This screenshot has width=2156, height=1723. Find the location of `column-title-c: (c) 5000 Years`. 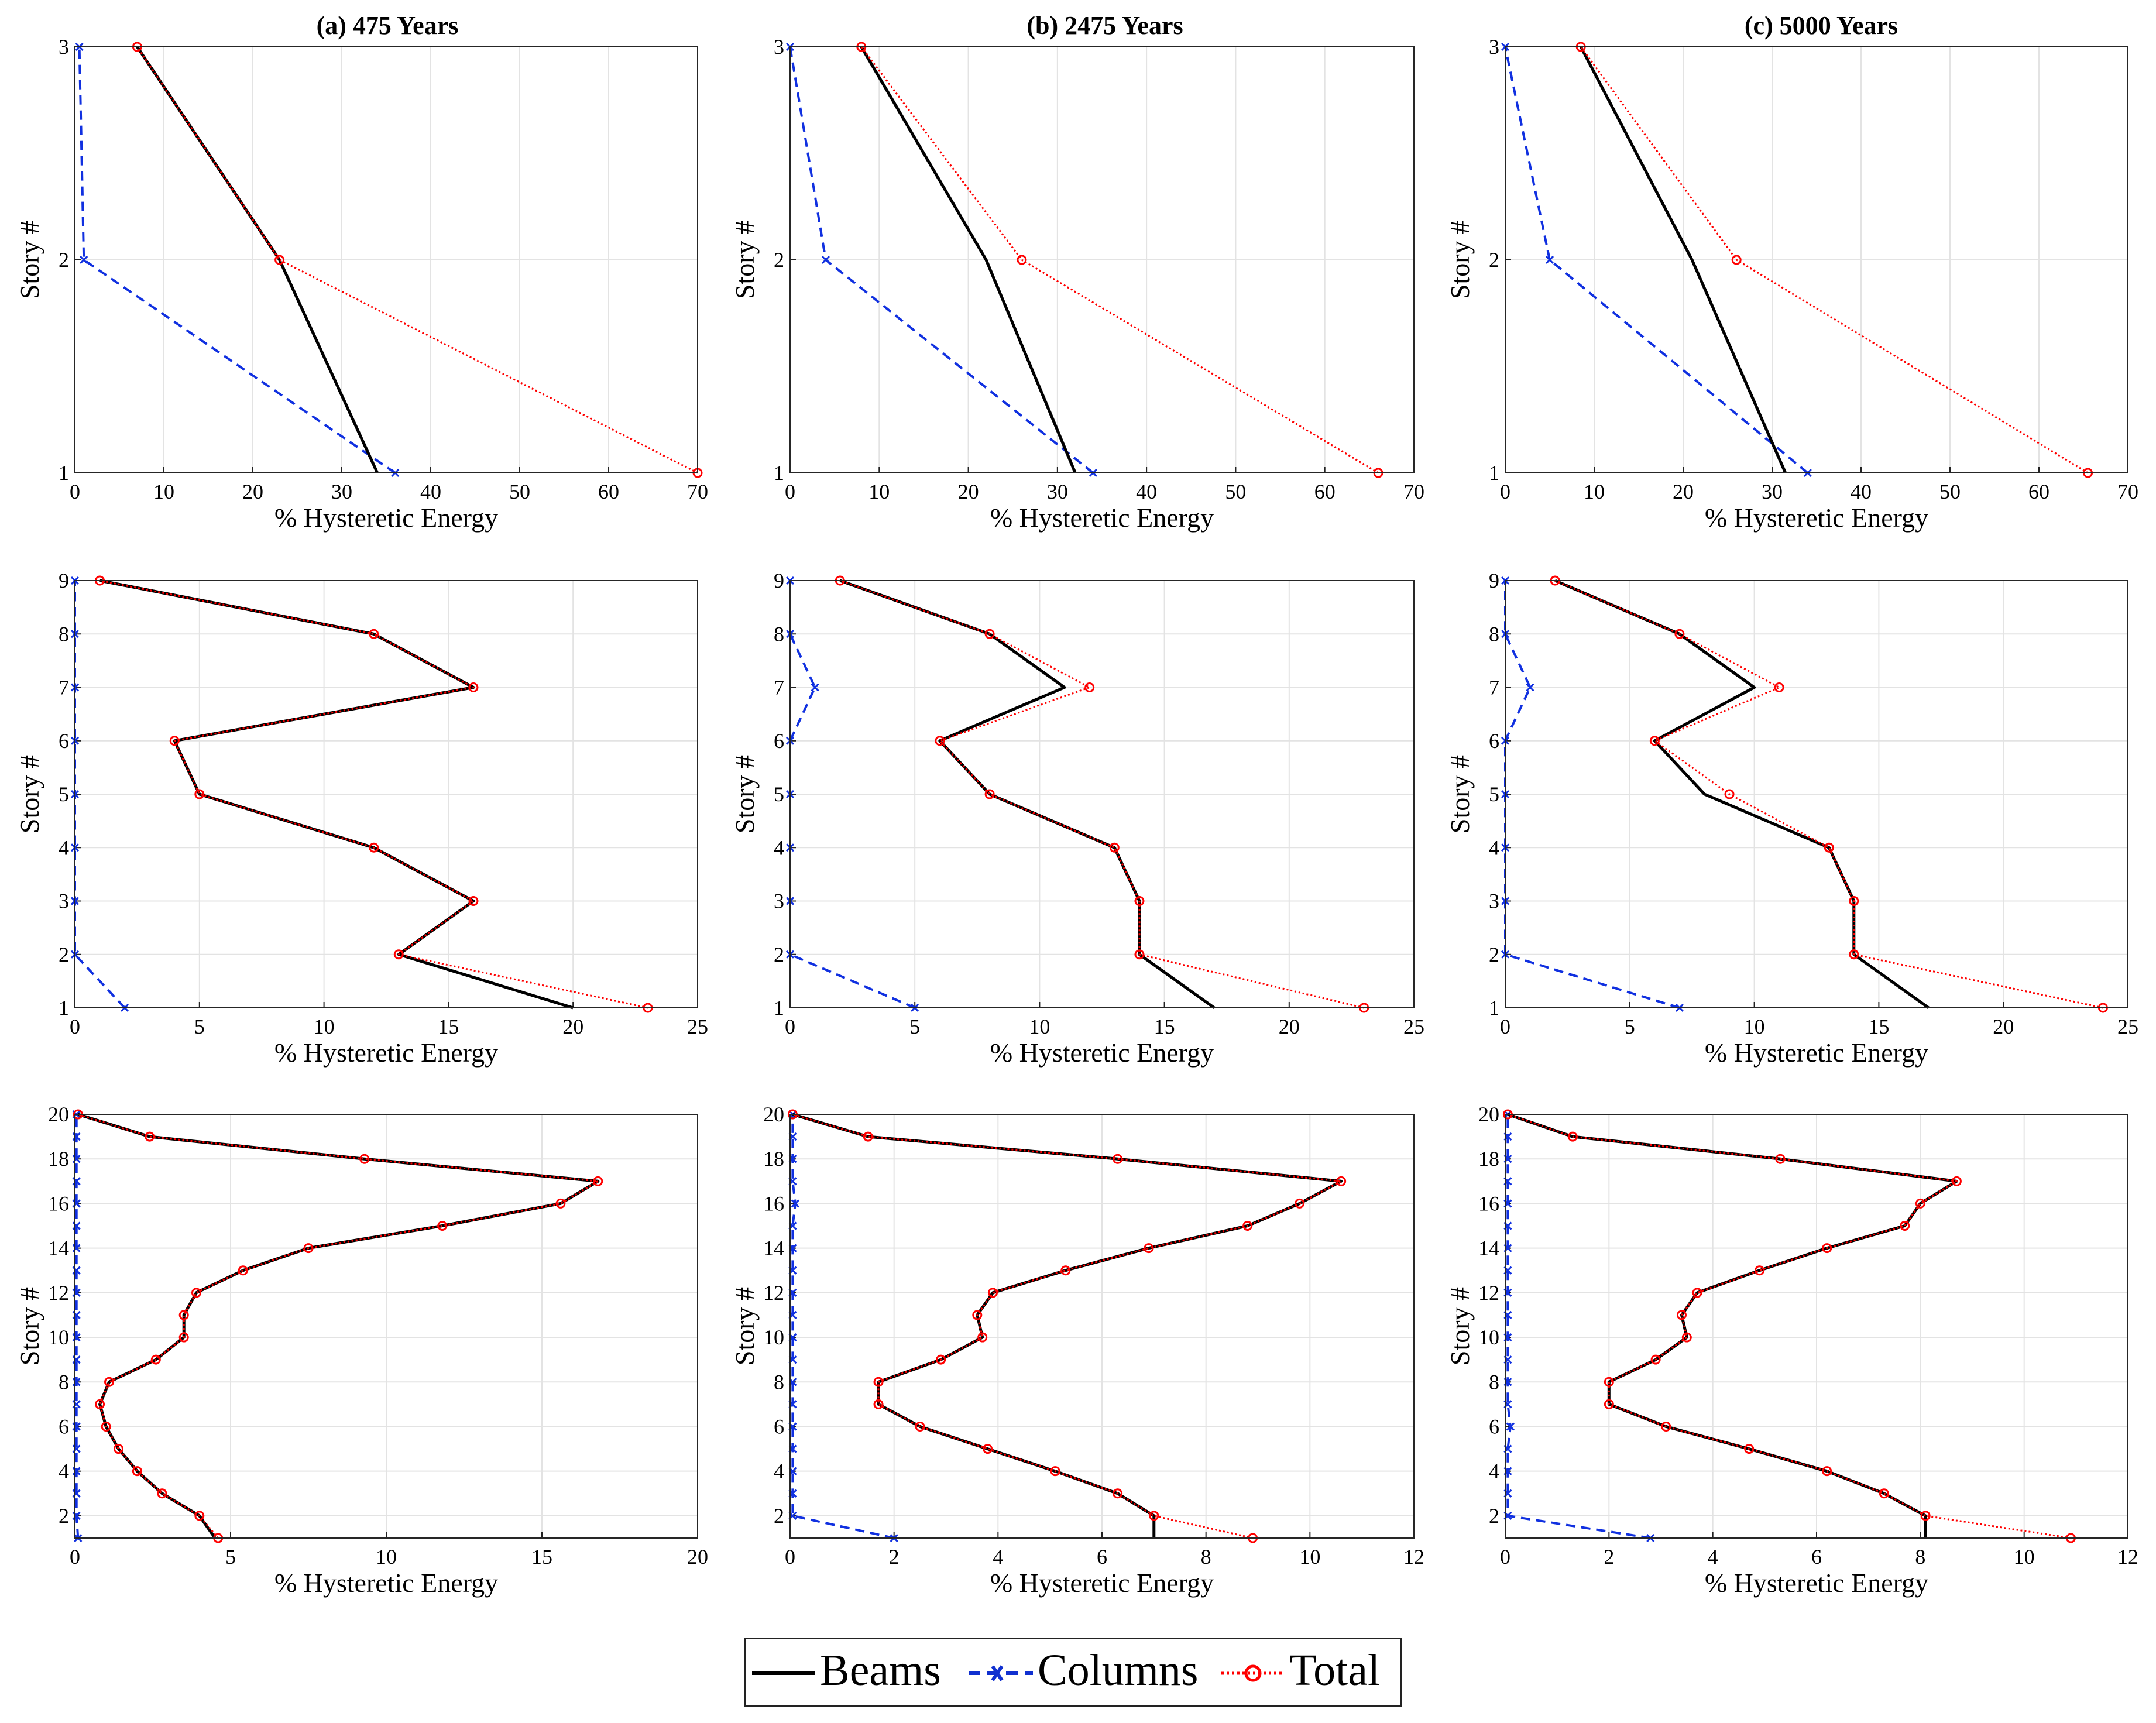

column-title-c: (c) 5000 Years is located at coordinates (1821, 25).